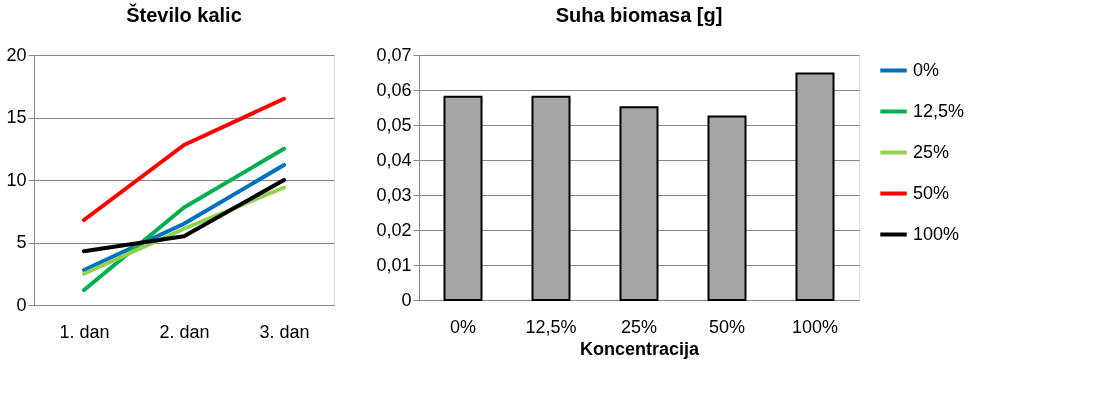  I want to click on x-tick-label: 0%, so click(463, 326).